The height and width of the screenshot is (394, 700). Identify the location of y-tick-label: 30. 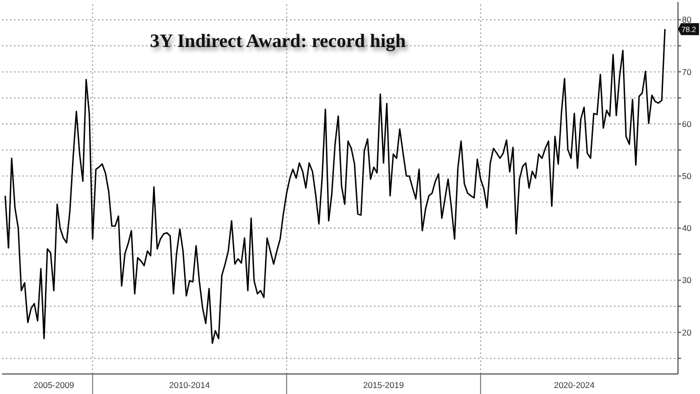
(687, 280).